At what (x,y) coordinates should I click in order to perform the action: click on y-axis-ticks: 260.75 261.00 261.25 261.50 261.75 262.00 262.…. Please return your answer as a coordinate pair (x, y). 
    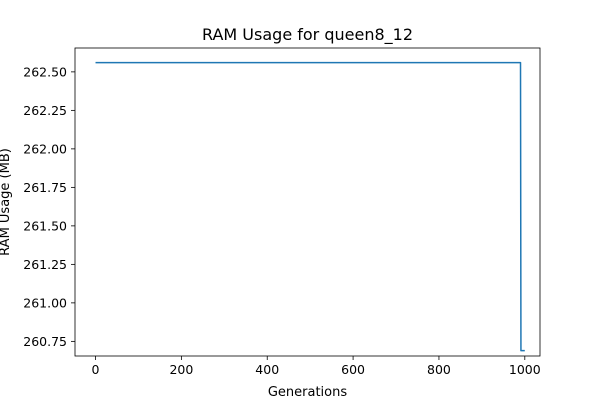
    Looking at the image, I should click on (49, 206).